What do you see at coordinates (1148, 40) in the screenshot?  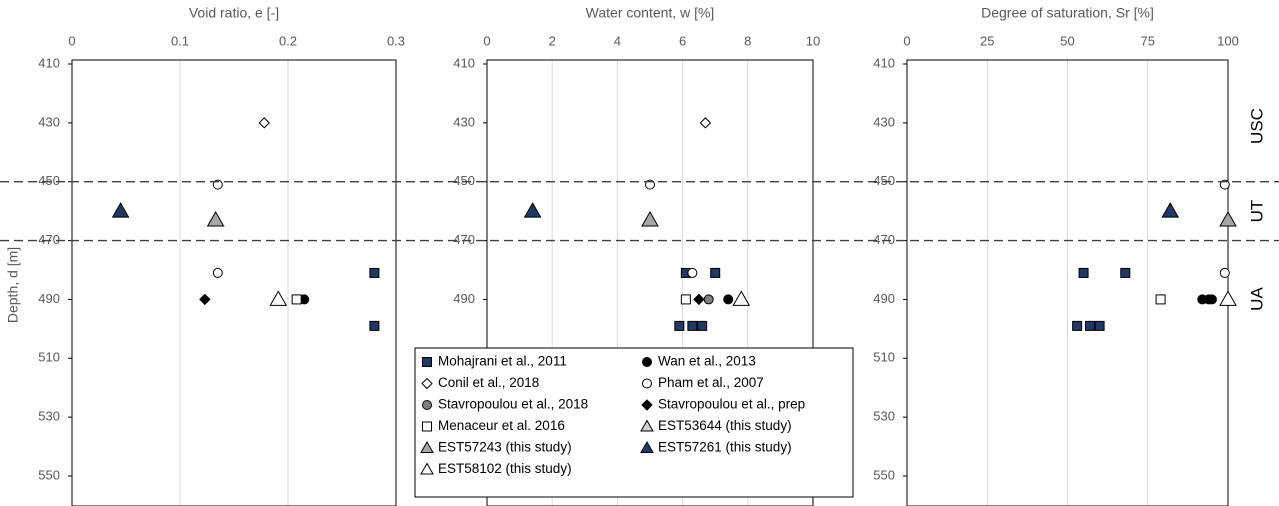 I see `x-tick-label: 75` at bounding box center [1148, 40].